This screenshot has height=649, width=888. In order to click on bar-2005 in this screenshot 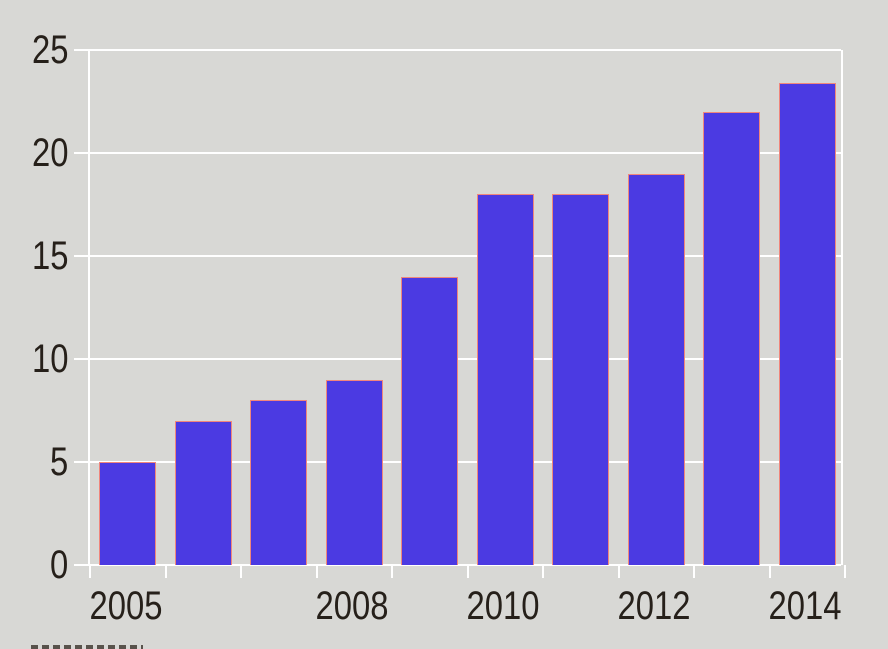, I will do `click(128, 513)`.